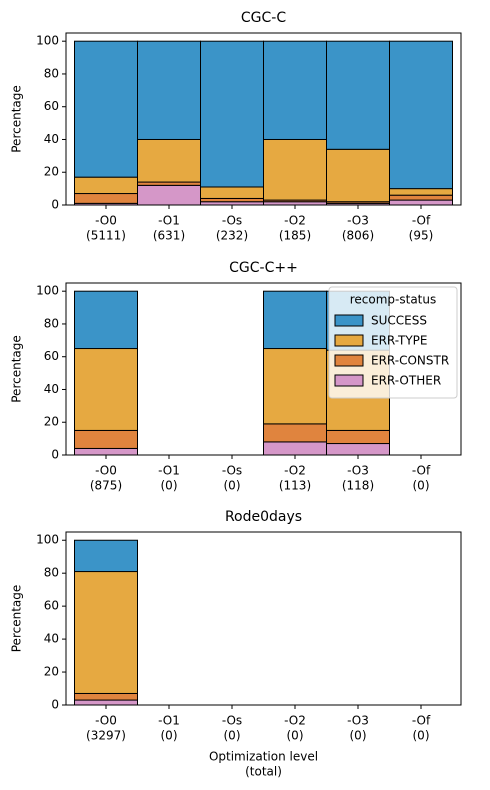  I want to click on x-tick-total: (232), so click(232, 236).